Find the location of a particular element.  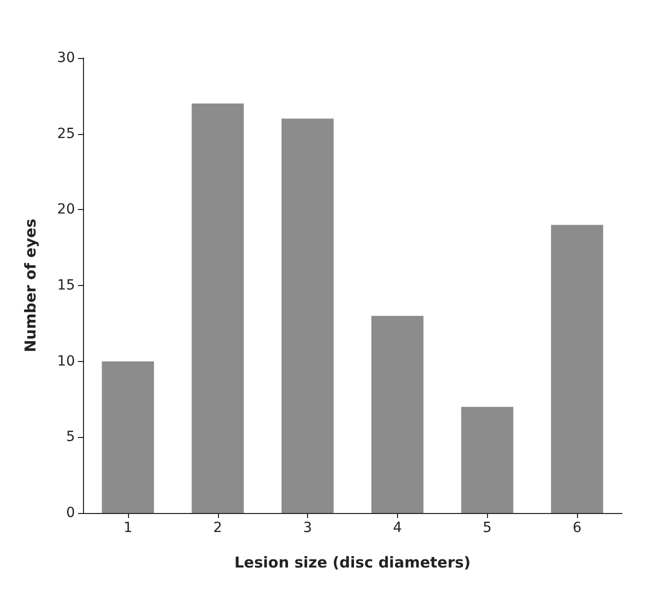

y-tick-label: 5 is located at coordinates (70, 437).